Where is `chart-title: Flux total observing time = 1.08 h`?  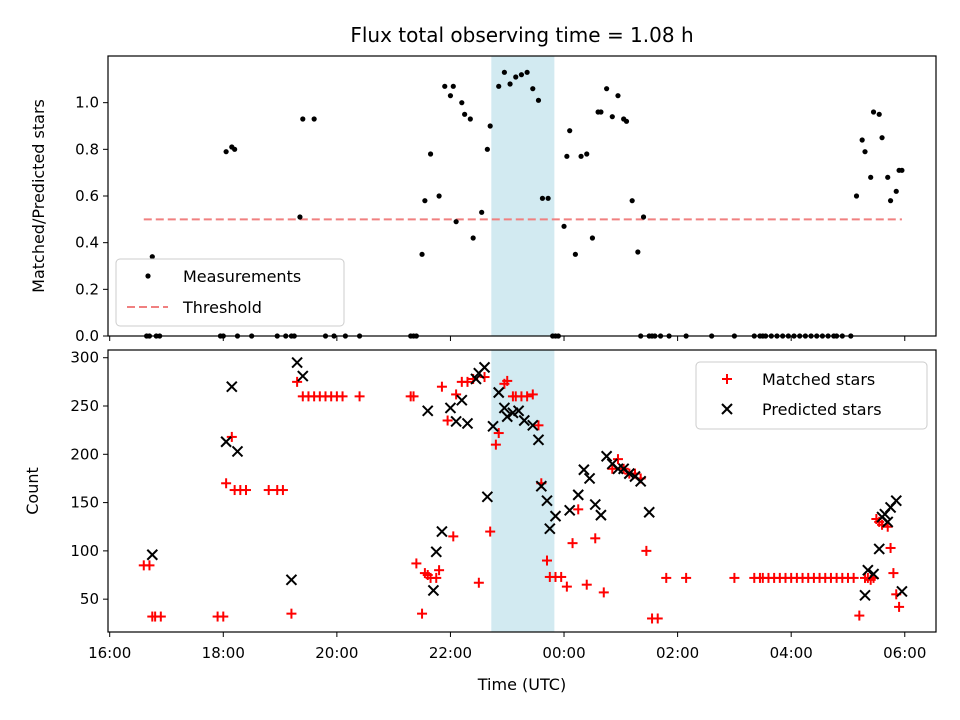 chart-title: Flux total observing time = 1.08 h is located at coordinates (521, 35).